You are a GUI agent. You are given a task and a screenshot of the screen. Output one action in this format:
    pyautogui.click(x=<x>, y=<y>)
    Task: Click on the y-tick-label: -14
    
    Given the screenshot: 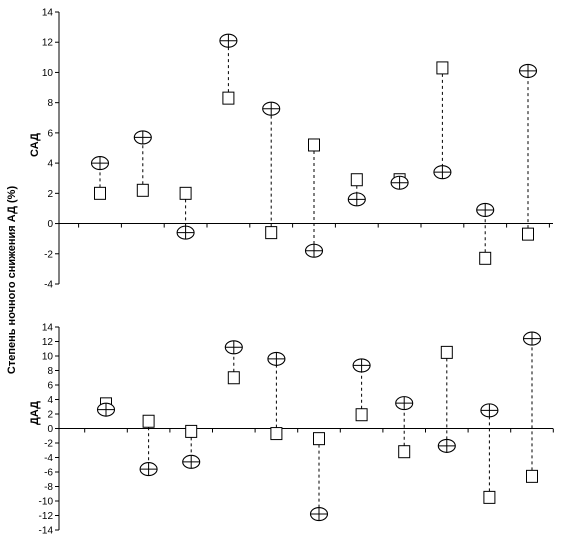 What is the action you would take?
    pyautogui.click(x=46, y=530)
    